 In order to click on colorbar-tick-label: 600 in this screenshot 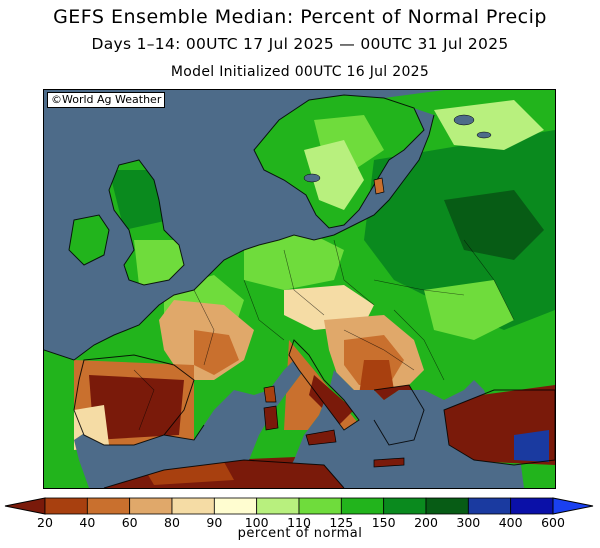, I will do `click(553, 522)`.